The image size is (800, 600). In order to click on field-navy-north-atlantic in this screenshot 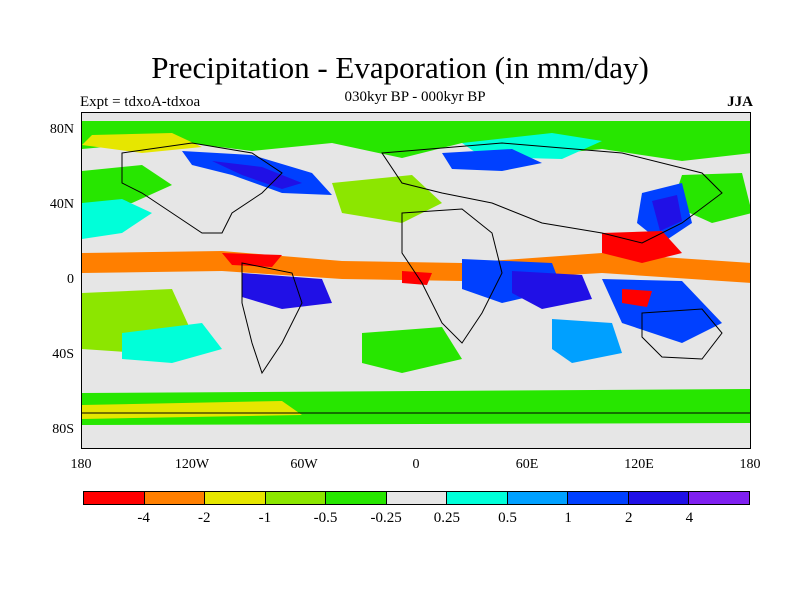, I will do `click(257, 175)`.